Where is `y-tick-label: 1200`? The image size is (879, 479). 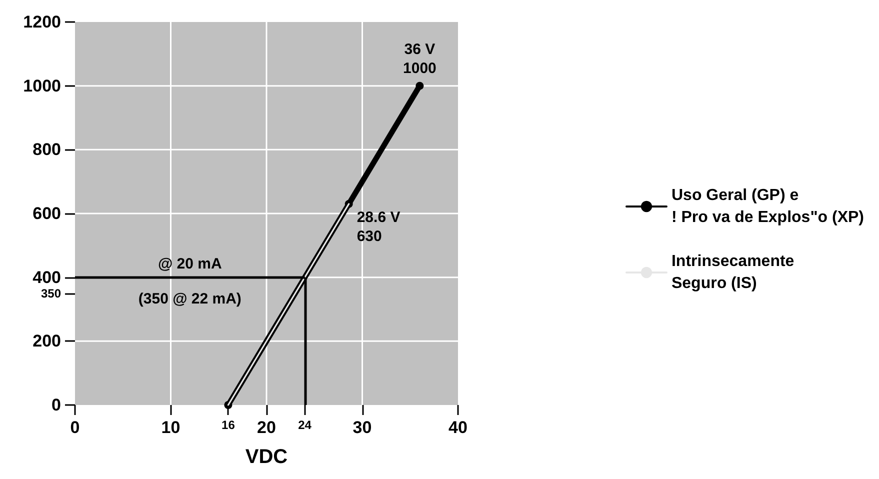
y-tick-label: 1200 is located at coordinates (42, 22).